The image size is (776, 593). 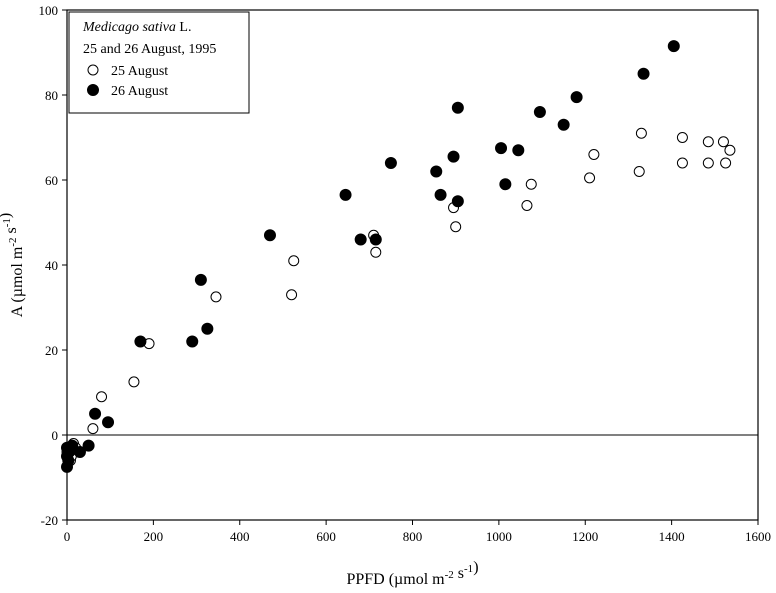 What do you see at coordinates (93, 70) in the screenshot?
I see `legend-marker-open` at bounding box center [93, 70].